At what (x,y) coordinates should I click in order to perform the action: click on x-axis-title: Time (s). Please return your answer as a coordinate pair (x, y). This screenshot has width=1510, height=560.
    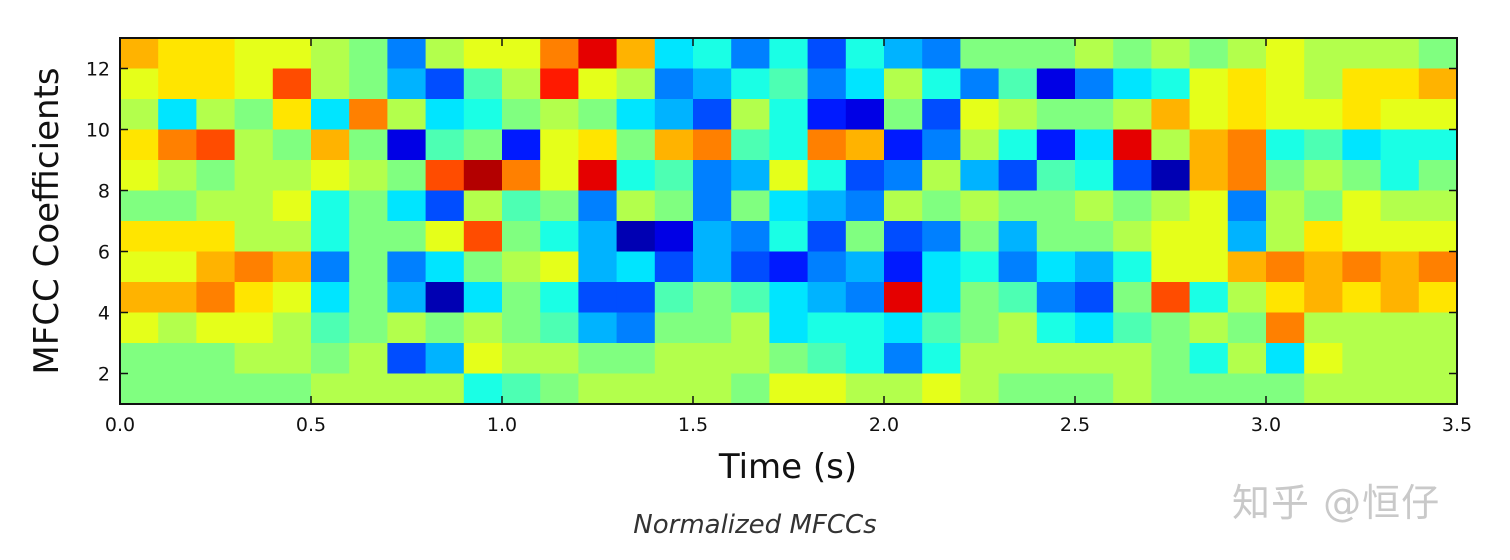
    Looking at the image, I should click on (787, 467).